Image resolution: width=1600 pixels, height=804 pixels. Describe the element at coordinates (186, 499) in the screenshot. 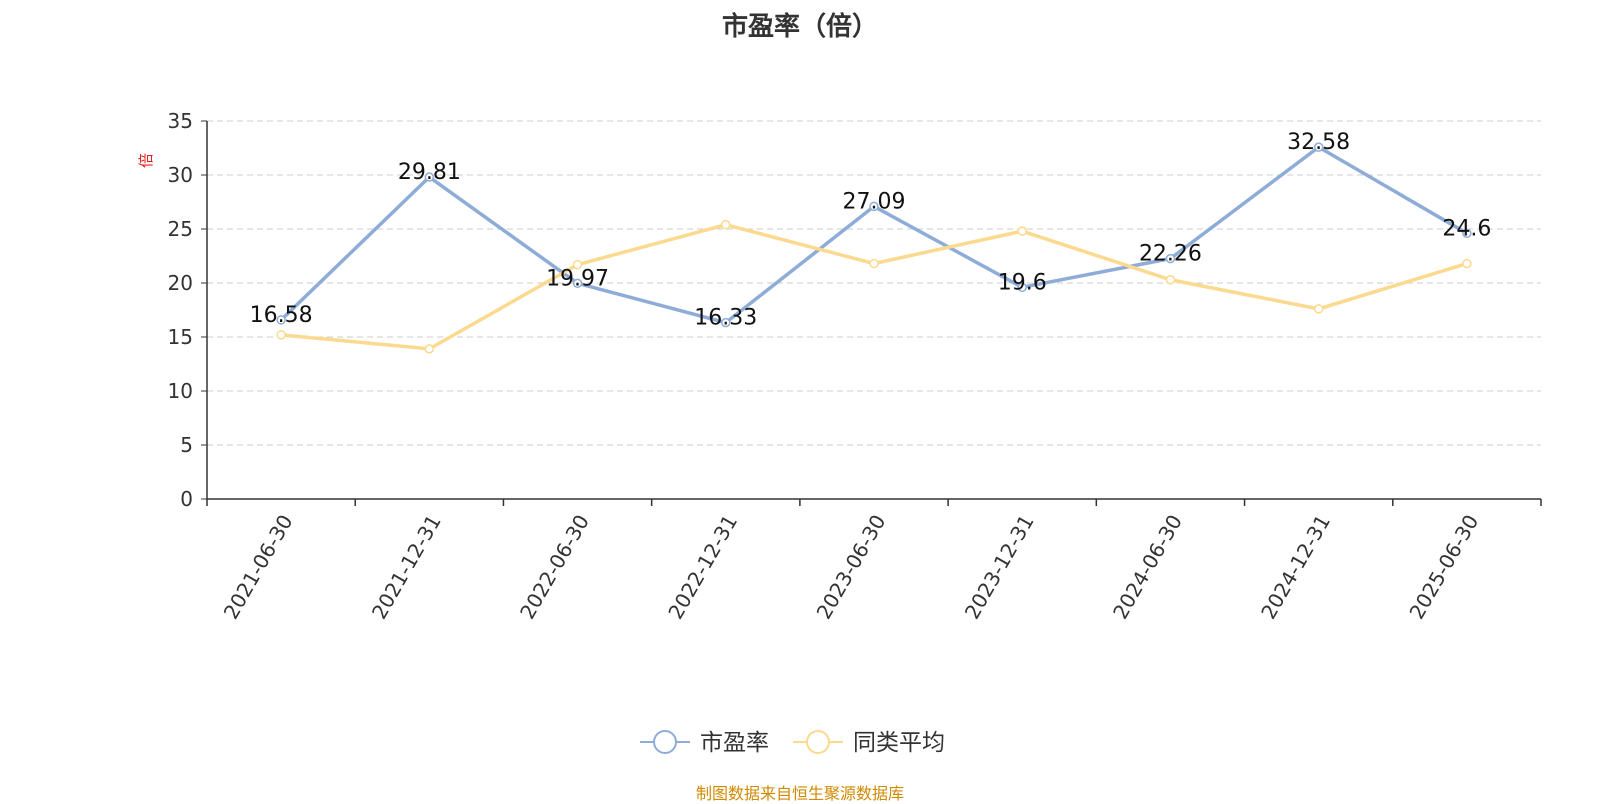

I see `y-tick-label: 0` at that location.